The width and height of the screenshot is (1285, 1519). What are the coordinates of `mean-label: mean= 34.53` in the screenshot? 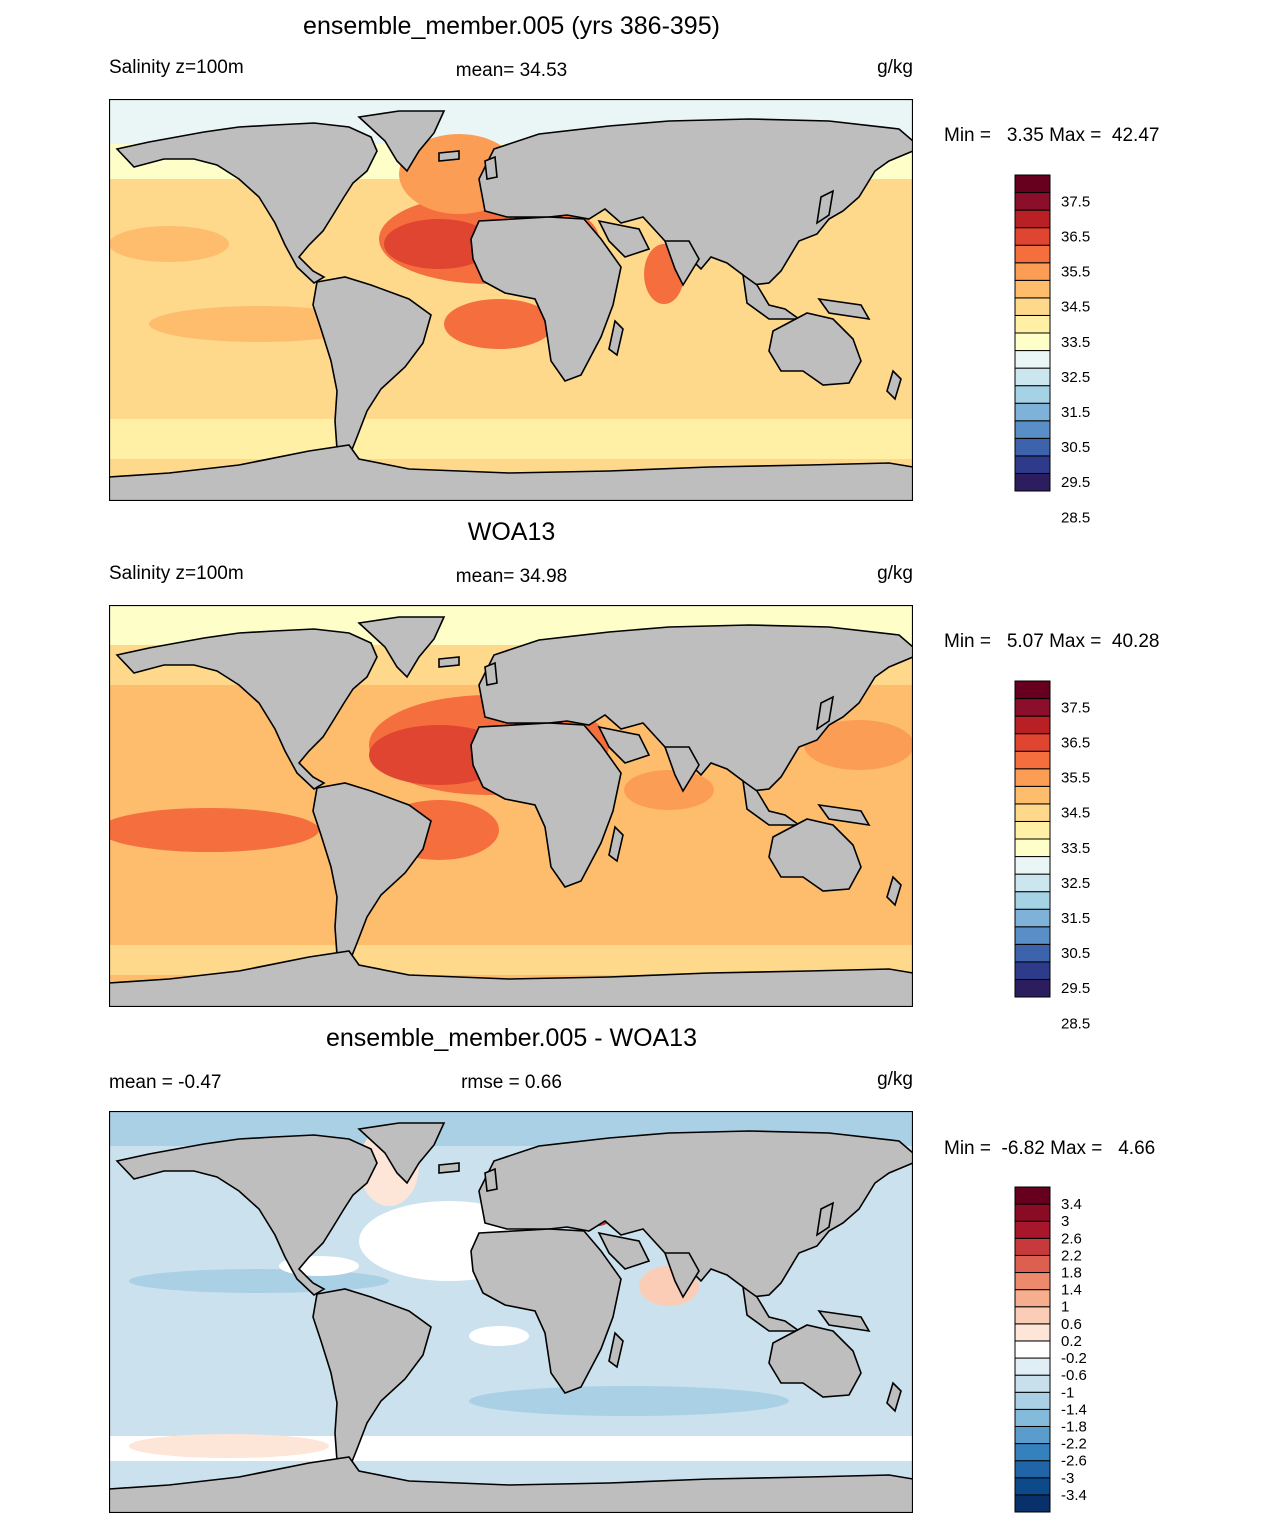 It's located at (511, 70).